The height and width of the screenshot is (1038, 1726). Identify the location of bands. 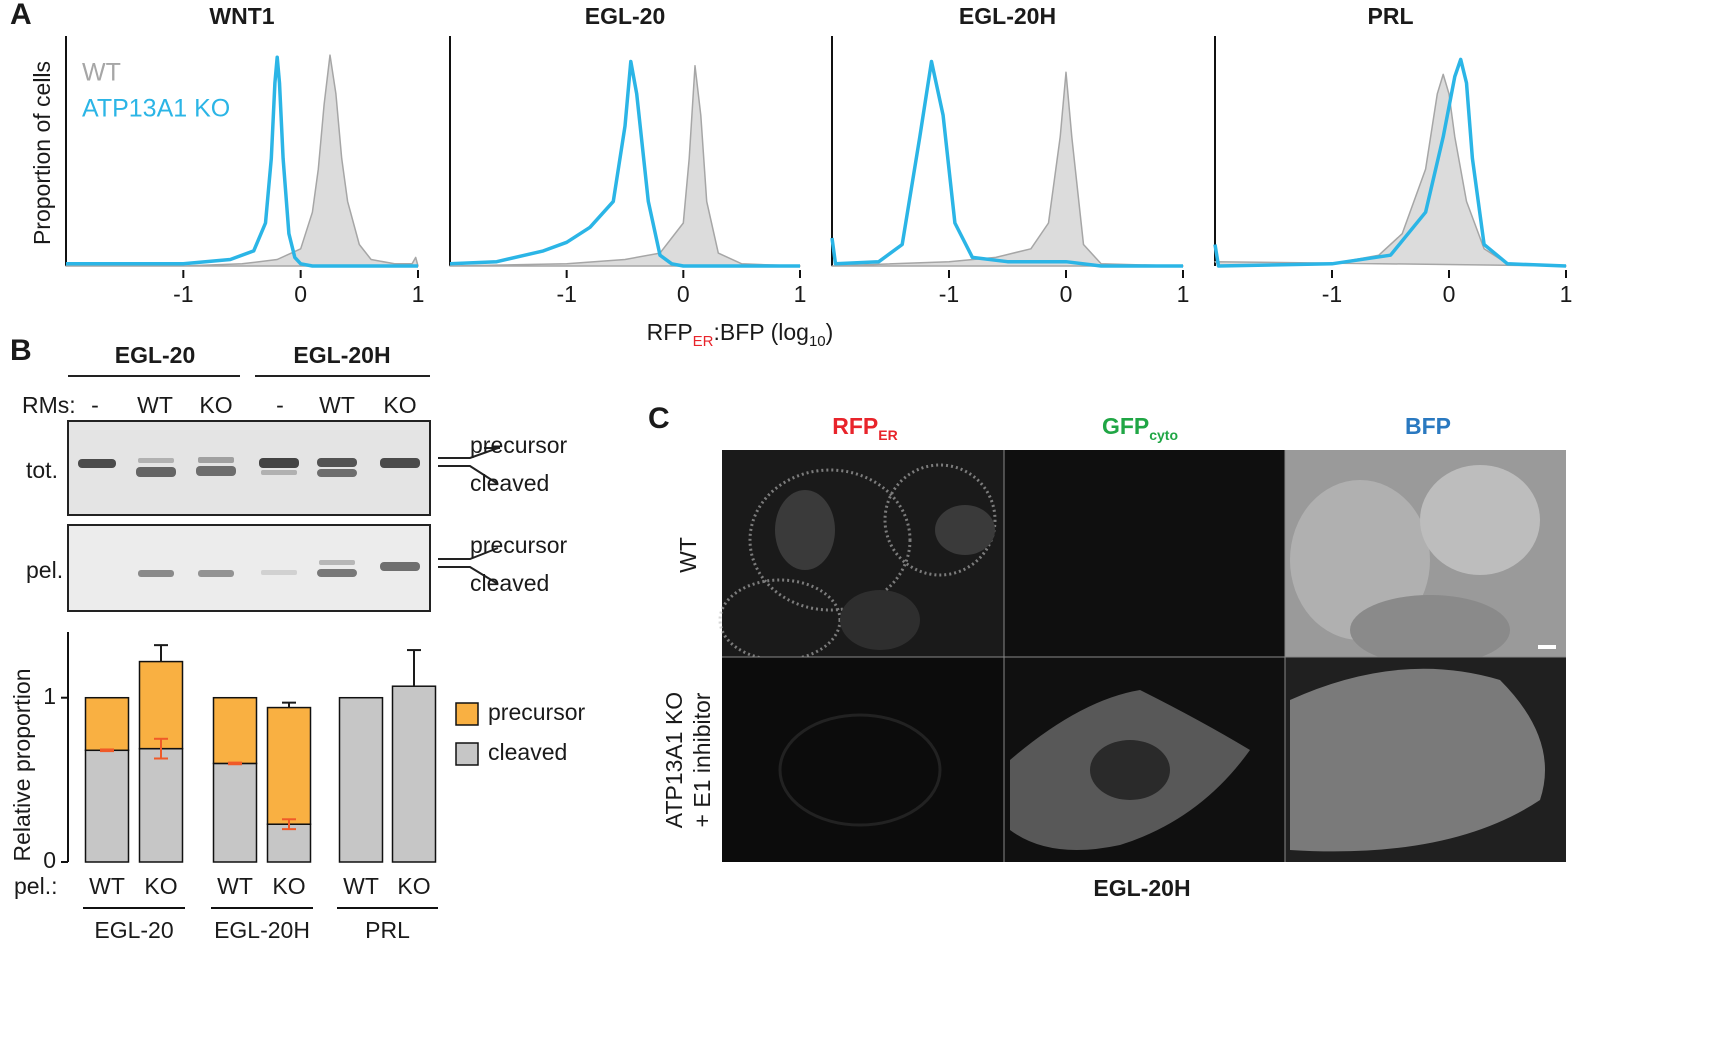
(249, 517).